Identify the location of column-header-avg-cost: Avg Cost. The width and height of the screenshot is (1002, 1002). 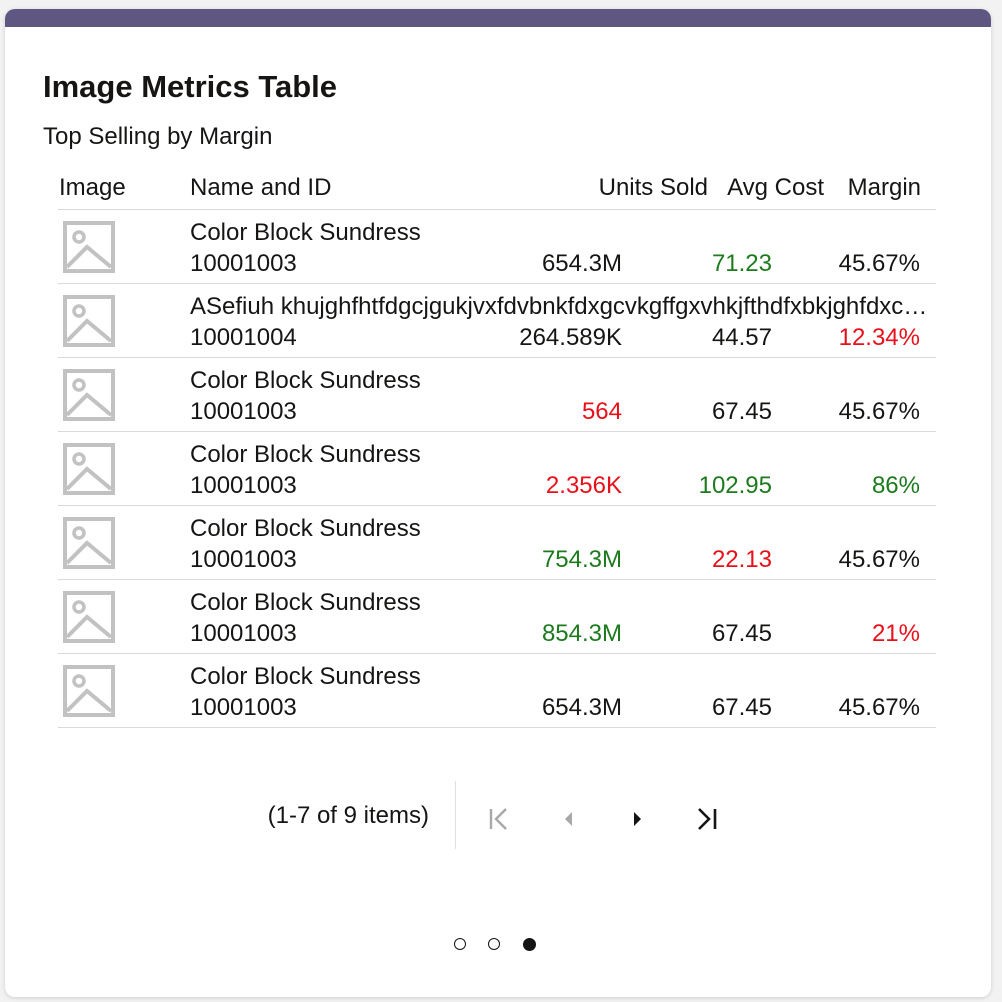
(775, 187).